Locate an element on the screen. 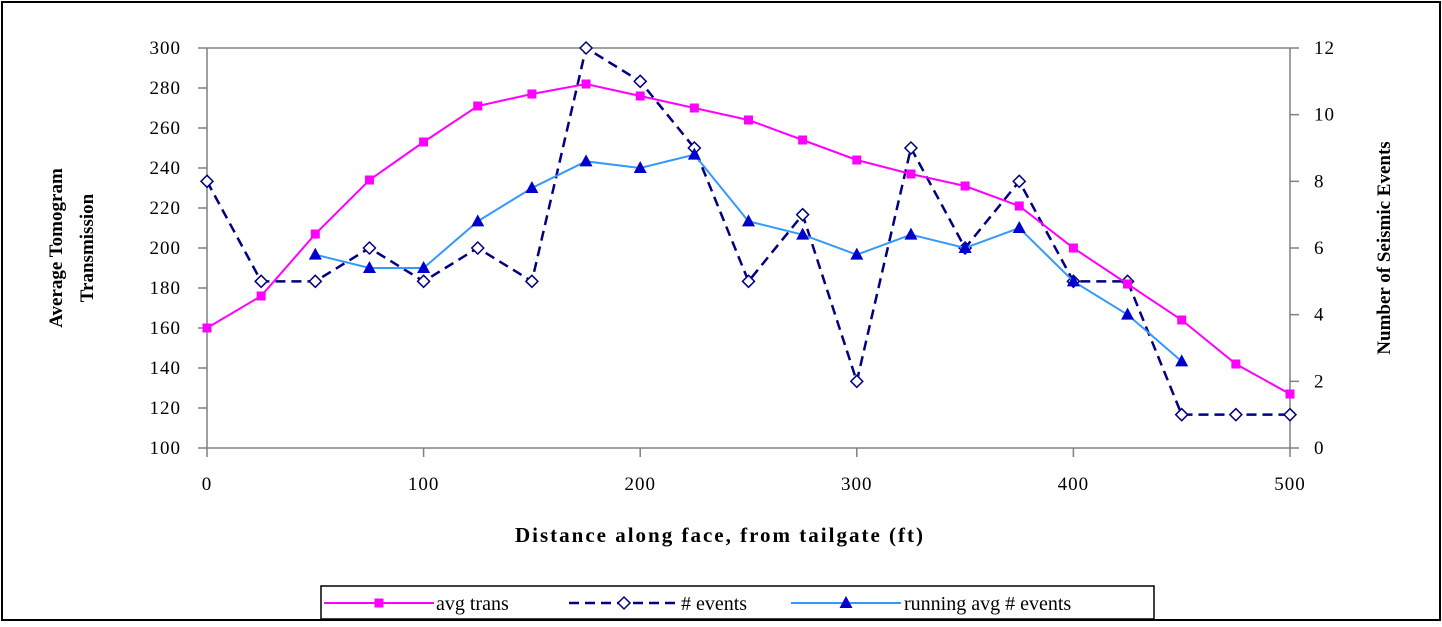 The width and height of the screenshot is (1442, 627). y2-tick-label: 6 is located at coordinates (1319, 248).